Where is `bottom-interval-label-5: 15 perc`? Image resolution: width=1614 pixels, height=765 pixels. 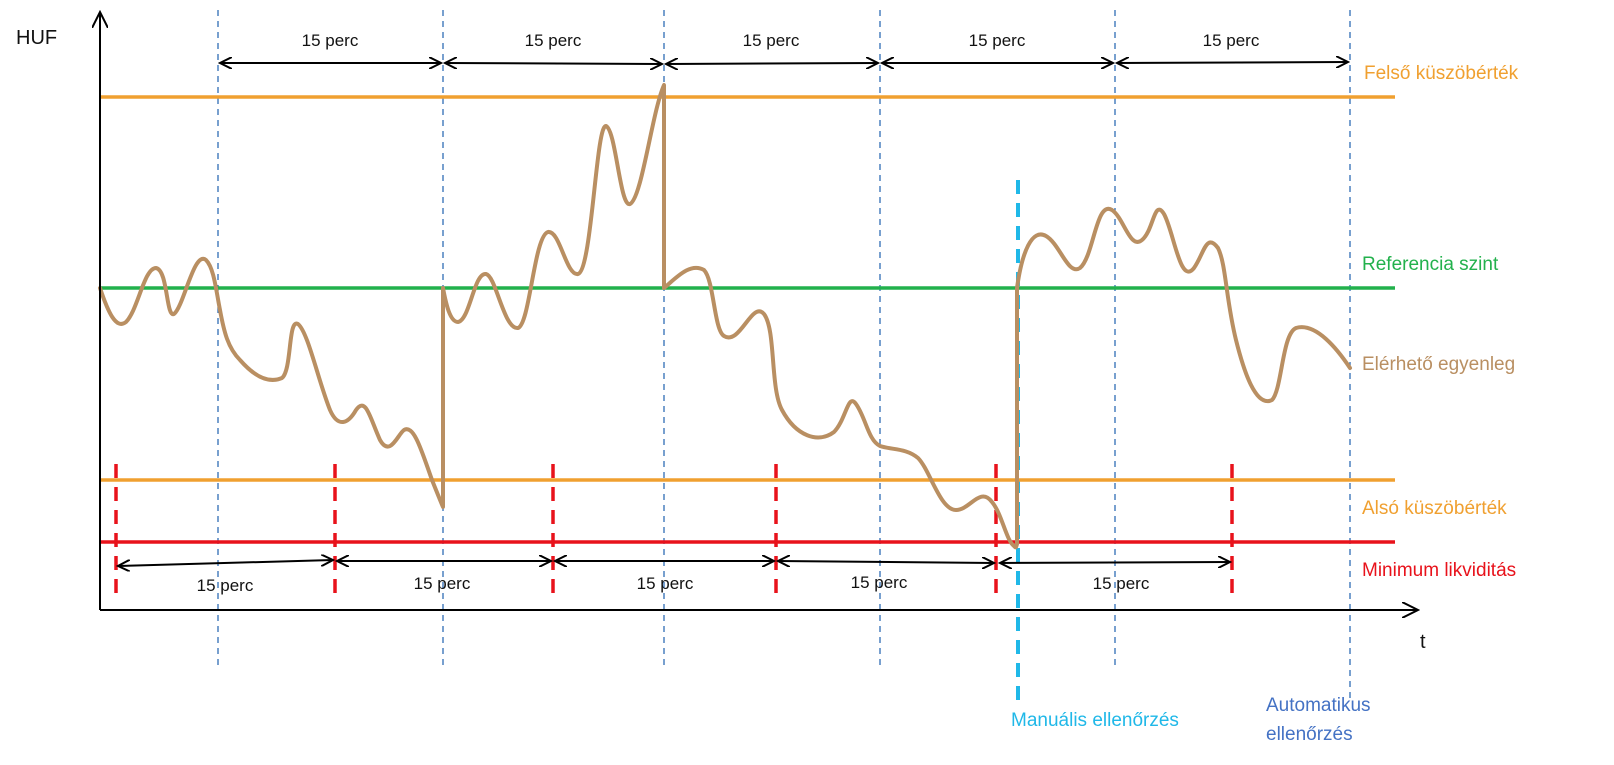
bottom-interval-label-5: 15 perc is located at coordinates (1121, 583).